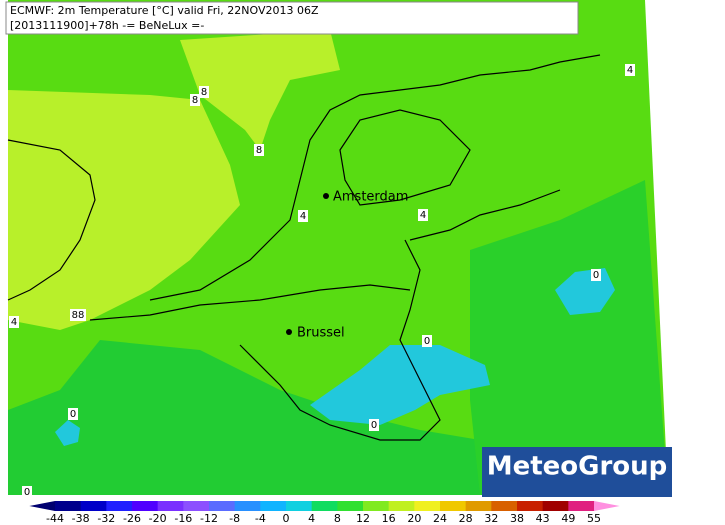 The width and height of the screenshot is (725, 525). Describe the element at coordinates (517, 518) in the screenshot. I see `colorbar-tick-label: 38` at that location.